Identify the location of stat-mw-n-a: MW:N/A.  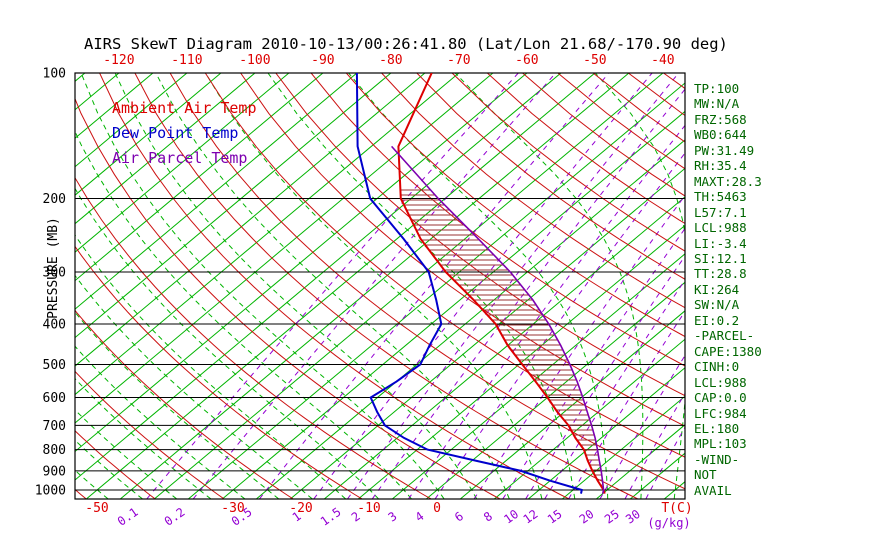
(717, 104).